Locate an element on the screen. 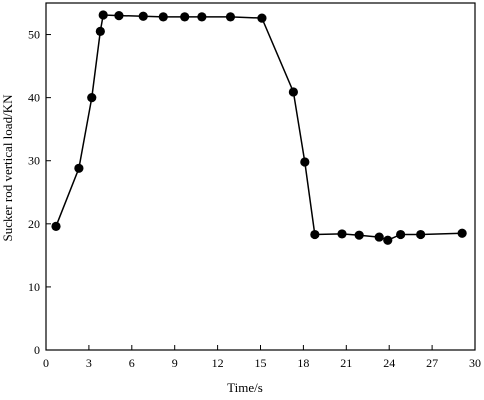 The width and height of the screenshot is (484, 400). x-tick-label: 18 is located at coordinates (303, 363).